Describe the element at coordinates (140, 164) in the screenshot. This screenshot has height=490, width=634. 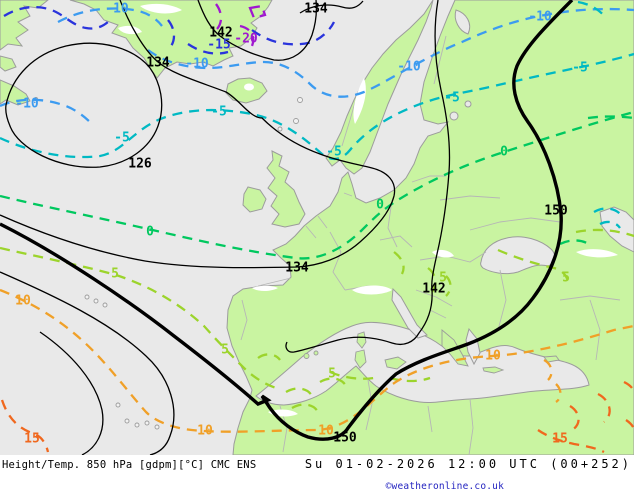
I see `height-label: 126` at that location.